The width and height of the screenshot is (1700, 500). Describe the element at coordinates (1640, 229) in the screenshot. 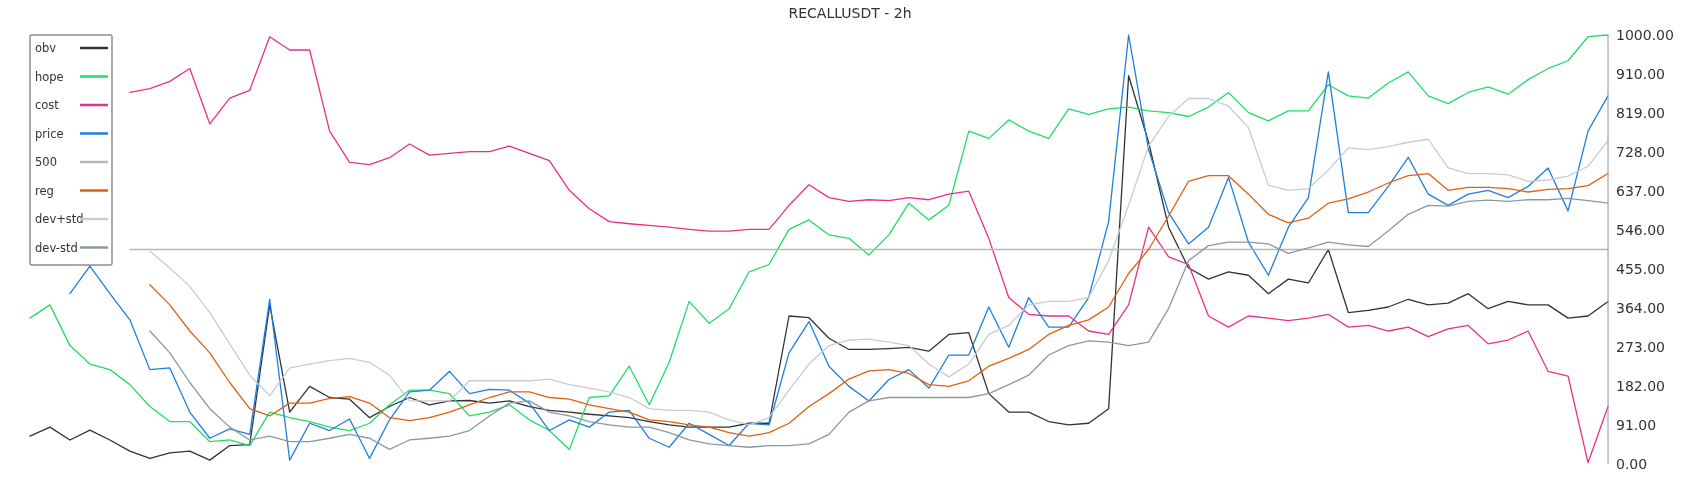

I see `y-tick-label: 546.00` at that location.